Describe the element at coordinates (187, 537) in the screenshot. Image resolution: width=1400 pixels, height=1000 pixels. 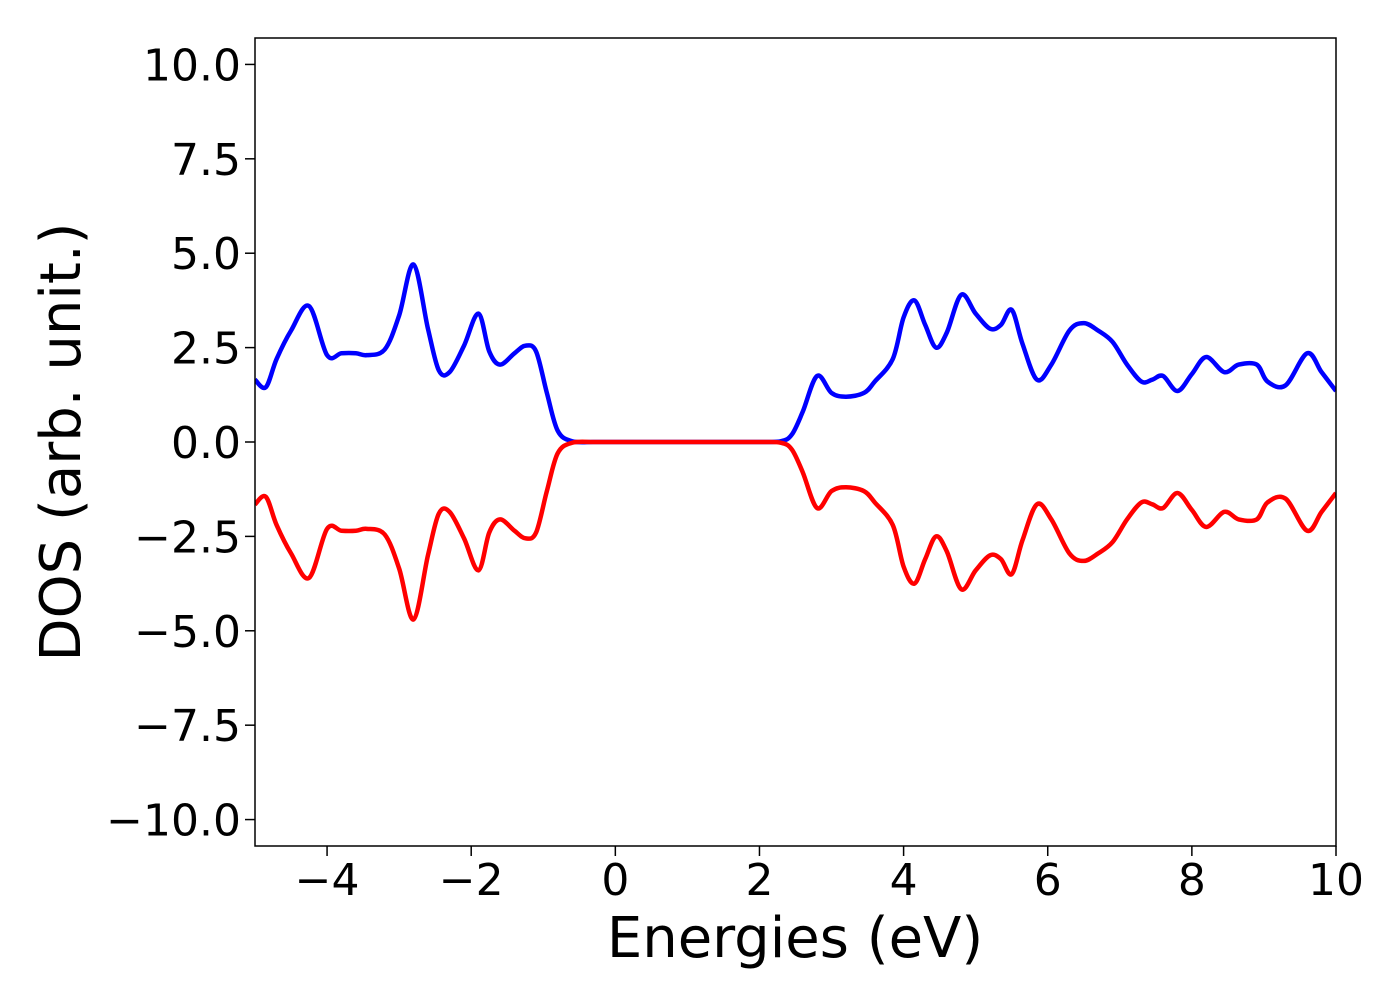
I see `y-tick-label: −2.5` at that location.